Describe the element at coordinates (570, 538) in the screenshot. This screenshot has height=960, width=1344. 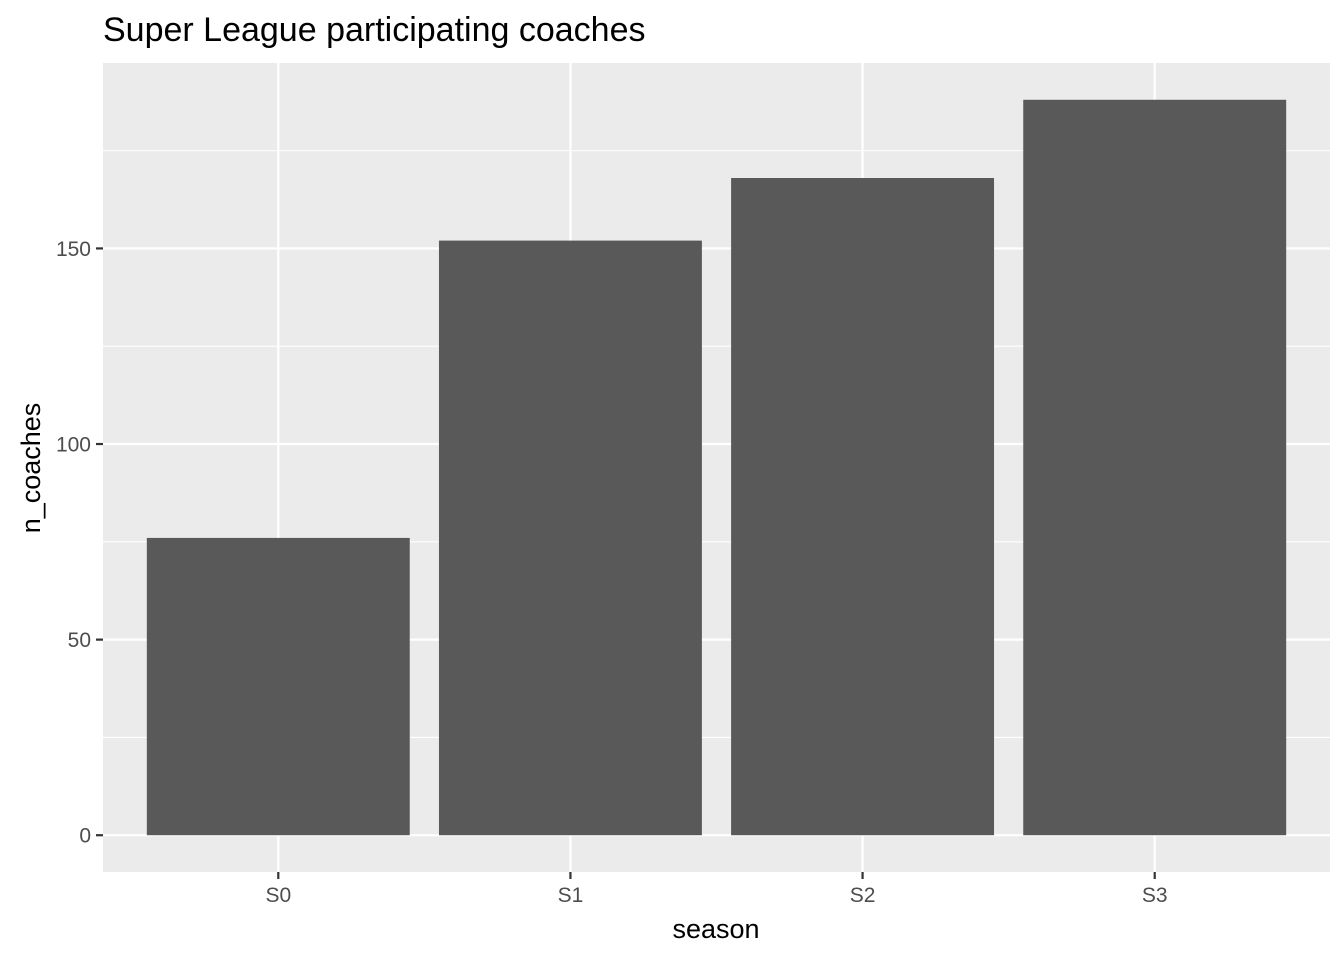
I see `bar-s1` at that location.